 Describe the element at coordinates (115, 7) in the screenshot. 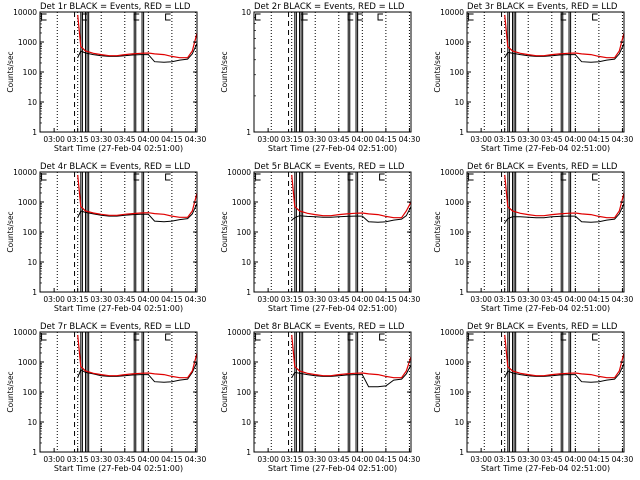

I see `panel-title: Det 1r BLACK = Events, RED = LLD` at that location.